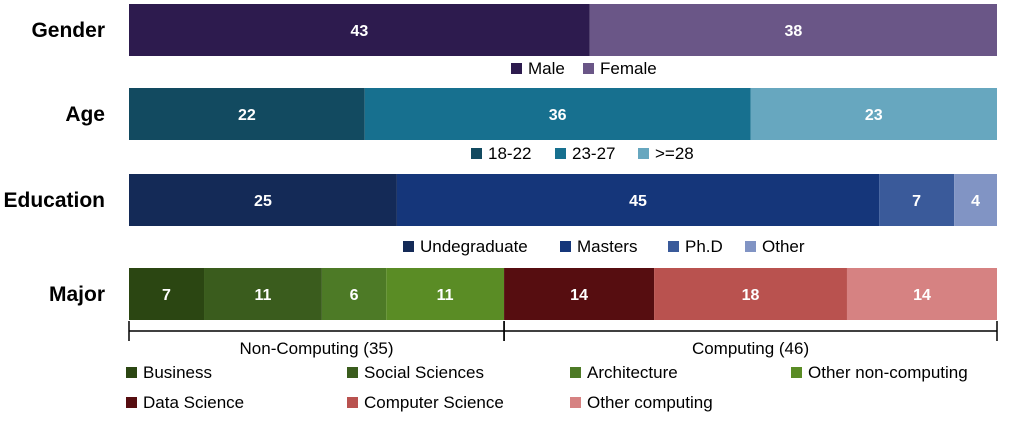  I want to click on data-label-education-masters: 45, so click(638, 201).